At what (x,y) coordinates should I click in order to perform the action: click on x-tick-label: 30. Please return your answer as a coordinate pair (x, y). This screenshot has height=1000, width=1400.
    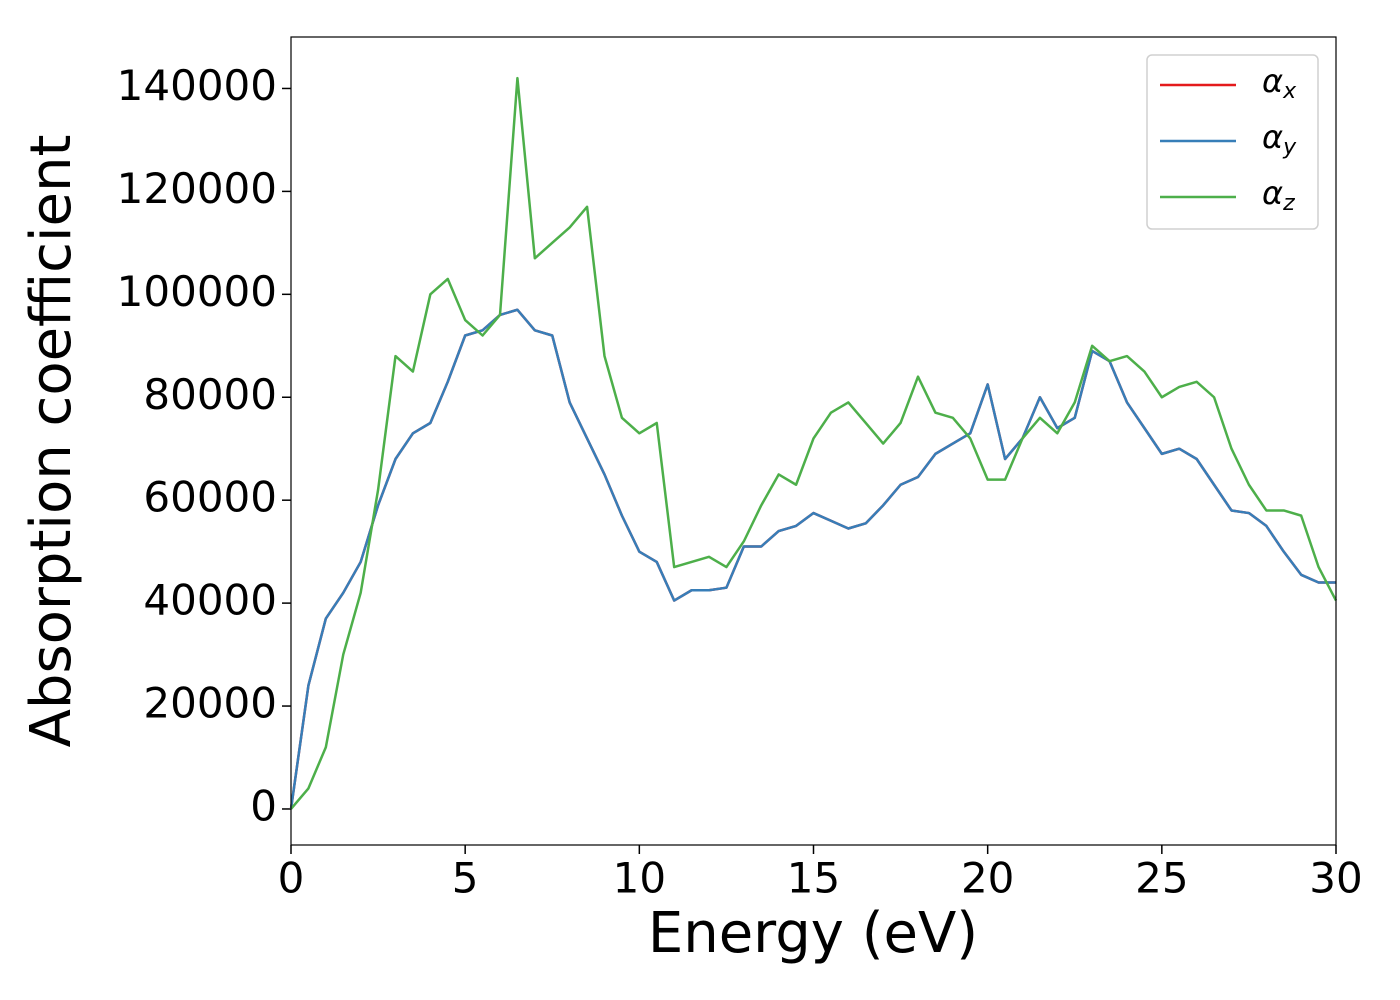
    Looking at the image, I should click on (1335, 878).